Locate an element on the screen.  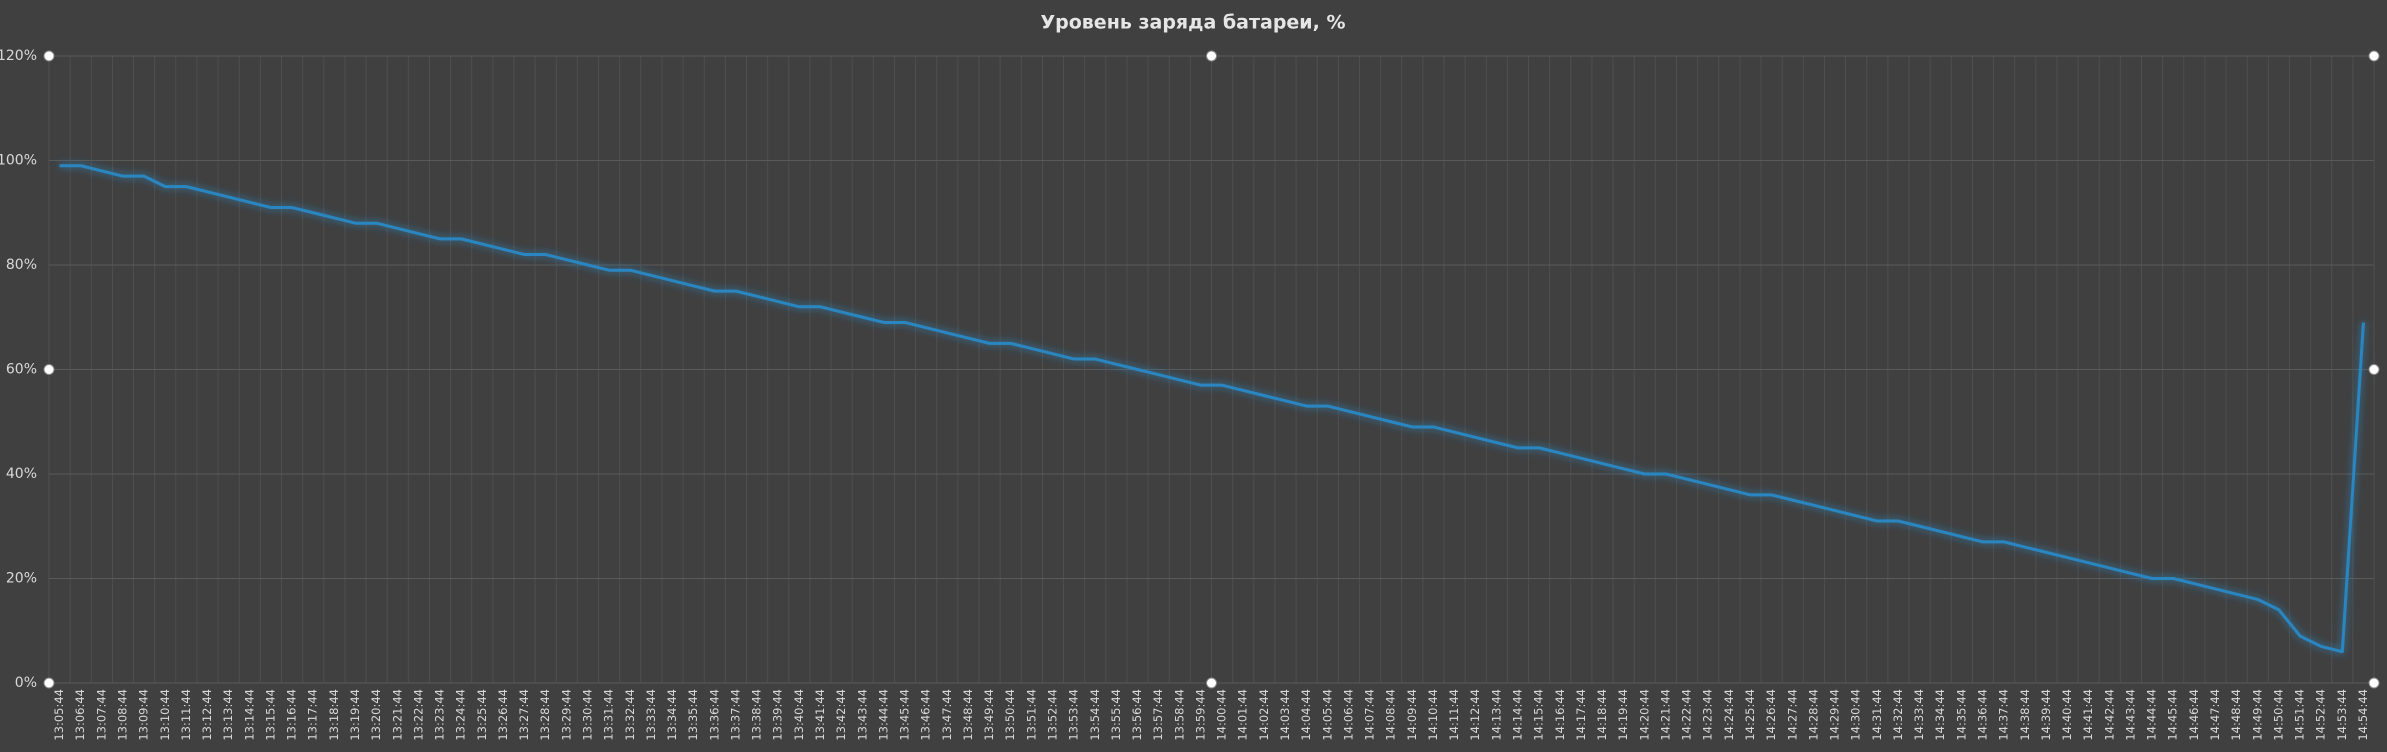
x-tick-label: 13:26:44 is located at coordinates (503, 715).